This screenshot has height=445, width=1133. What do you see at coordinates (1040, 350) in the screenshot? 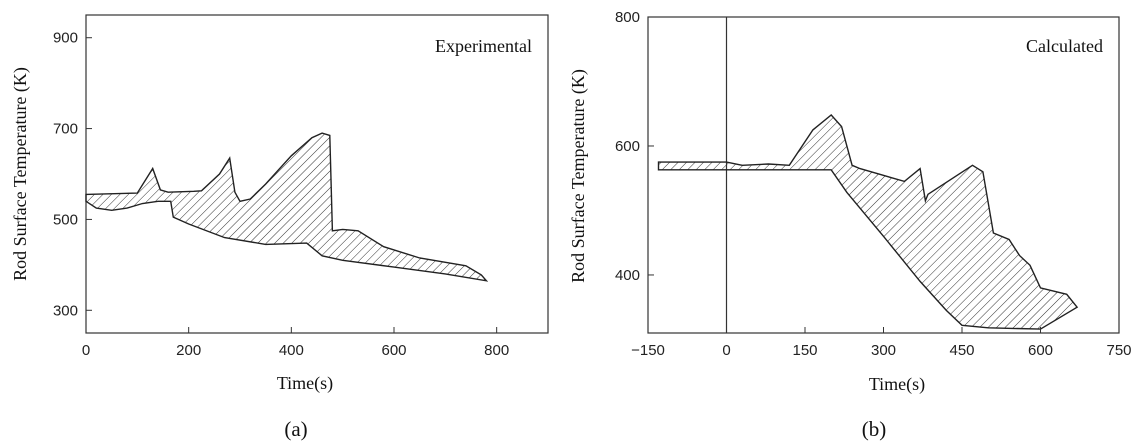
I see `panel-b-xtick-label: 600` at bounding box center [1040, 350].